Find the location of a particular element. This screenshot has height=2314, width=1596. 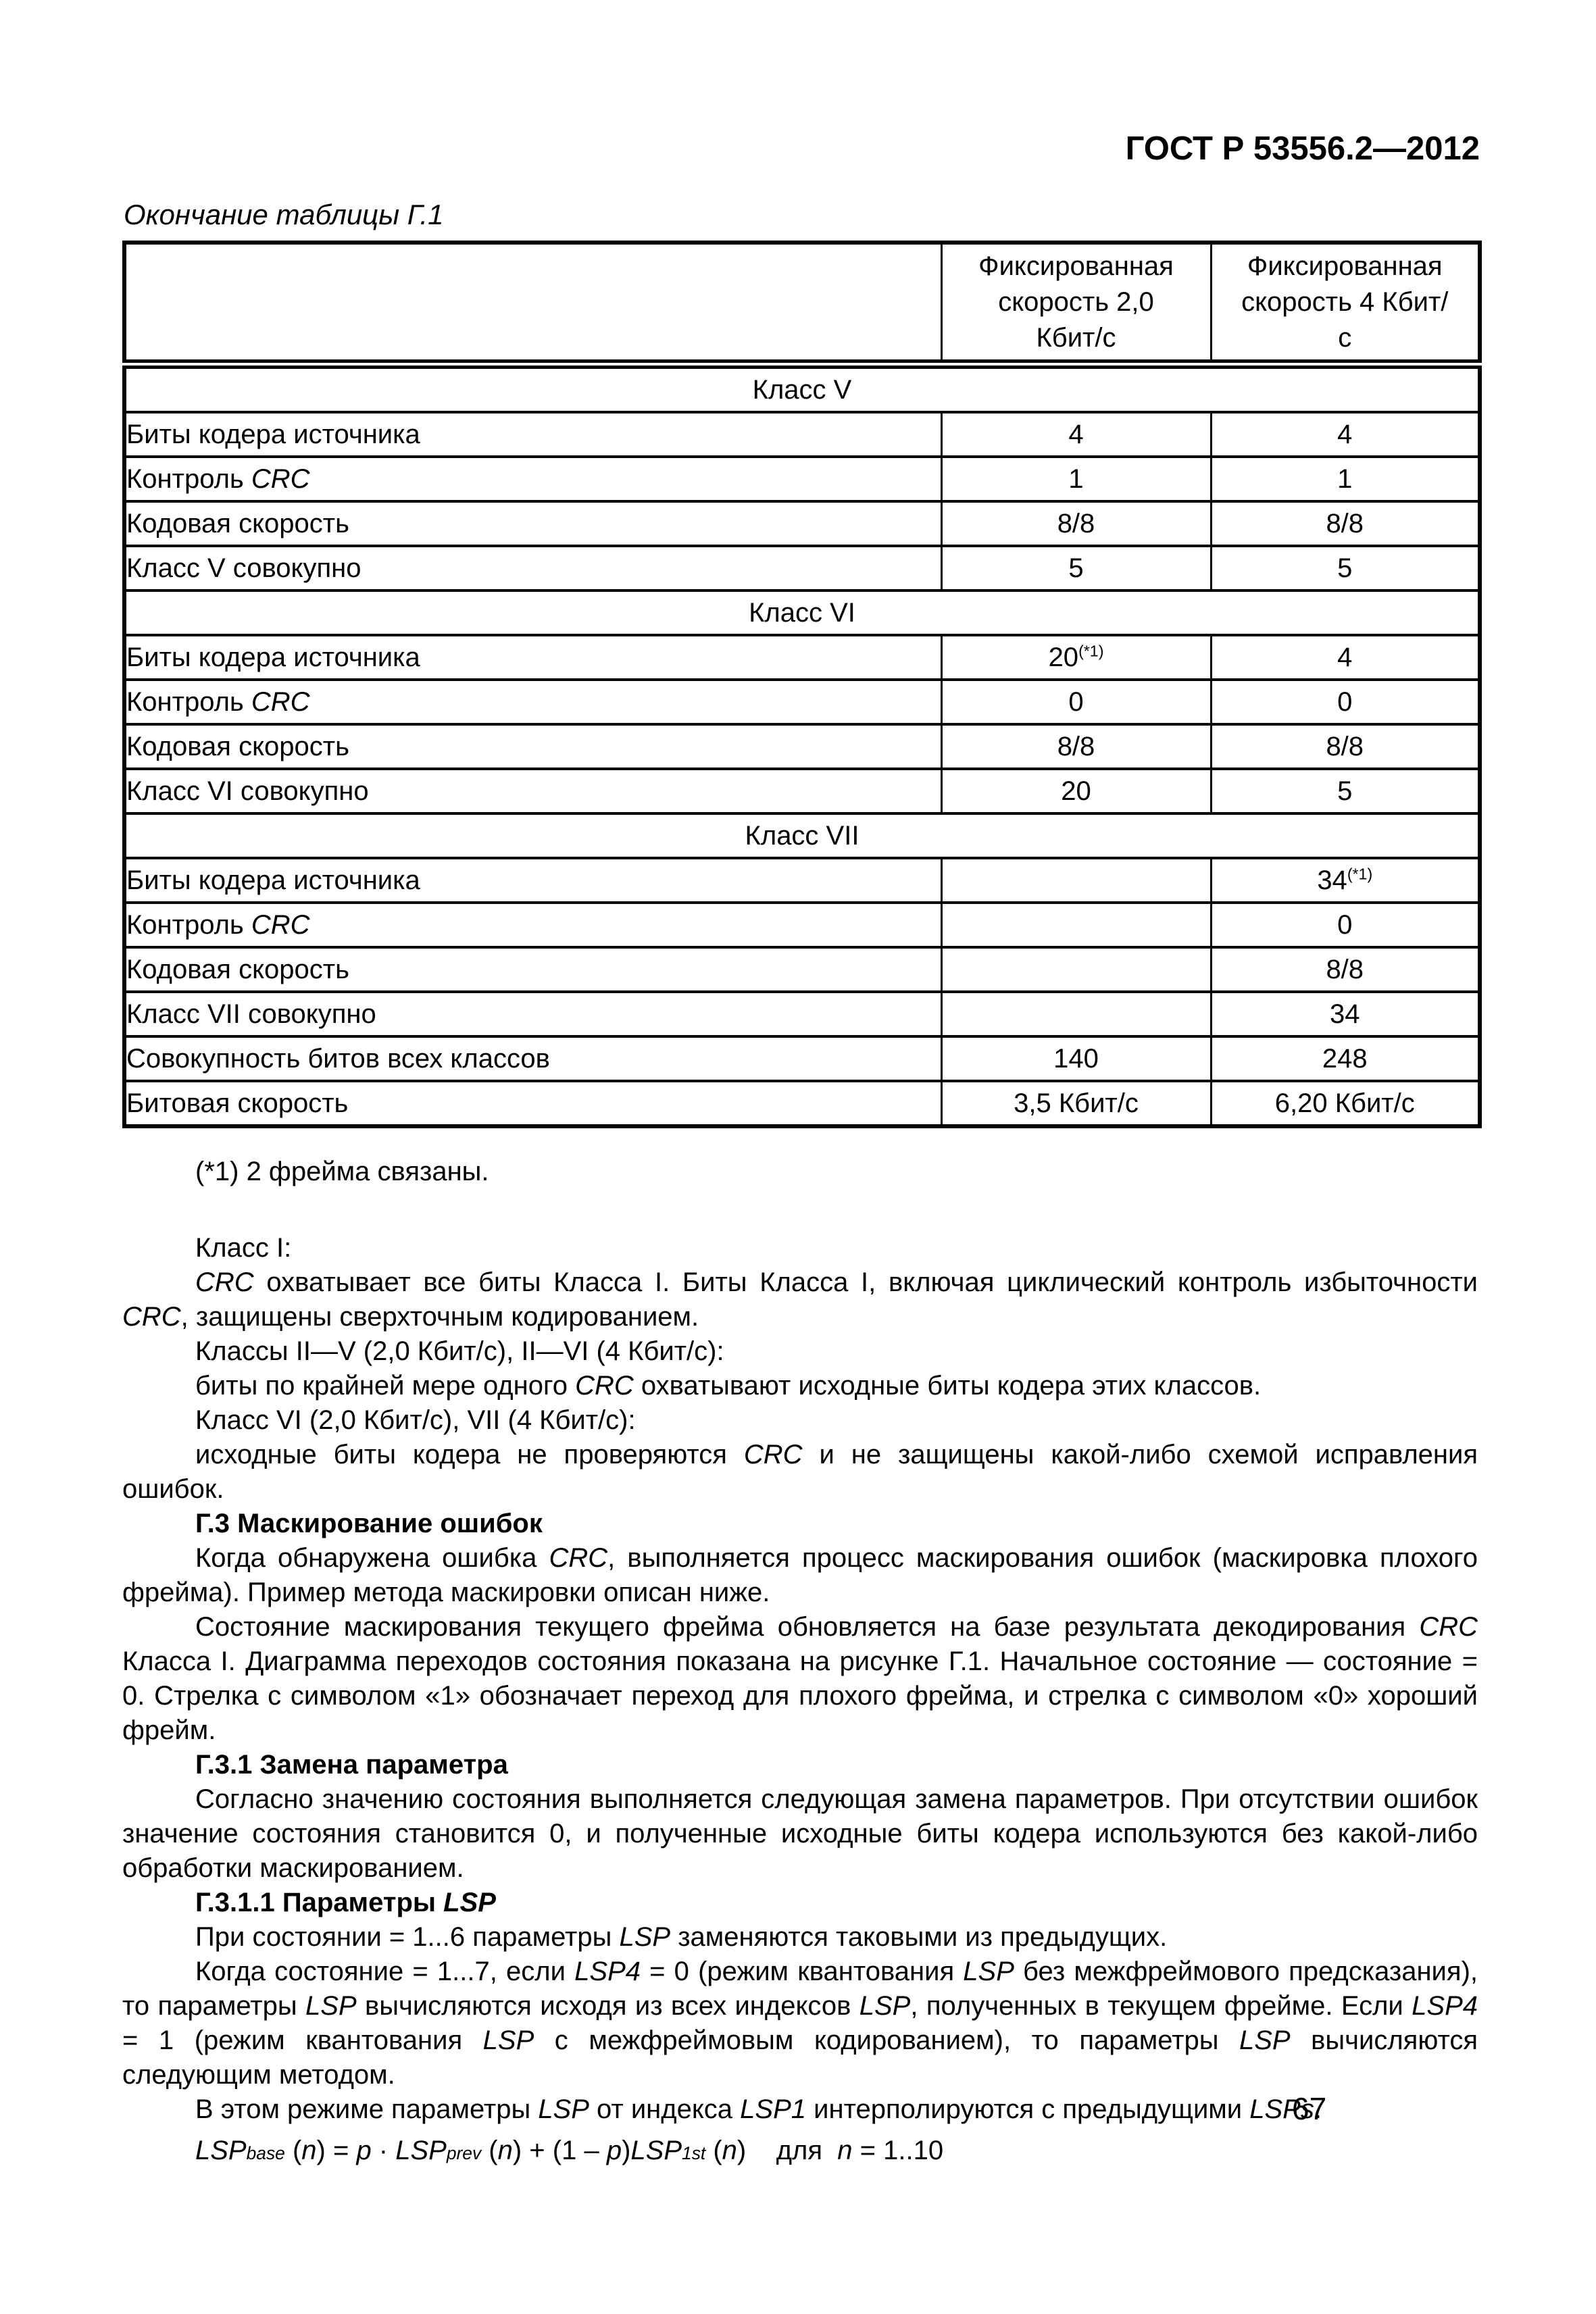

text-segment: Класс V is located at coordinates (802, 390).